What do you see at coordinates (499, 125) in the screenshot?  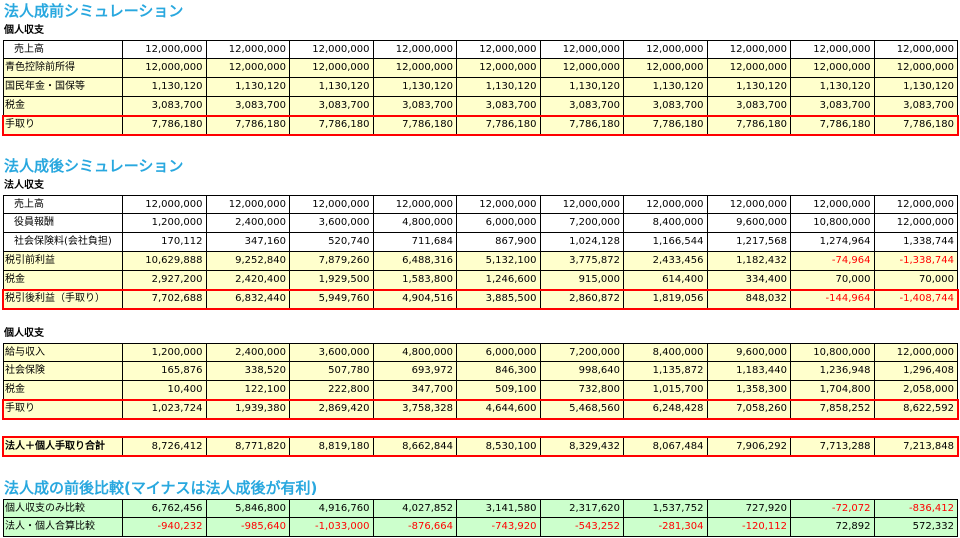 I see `cell-col-5: 7,786,180` at bounding box center [499, 125].